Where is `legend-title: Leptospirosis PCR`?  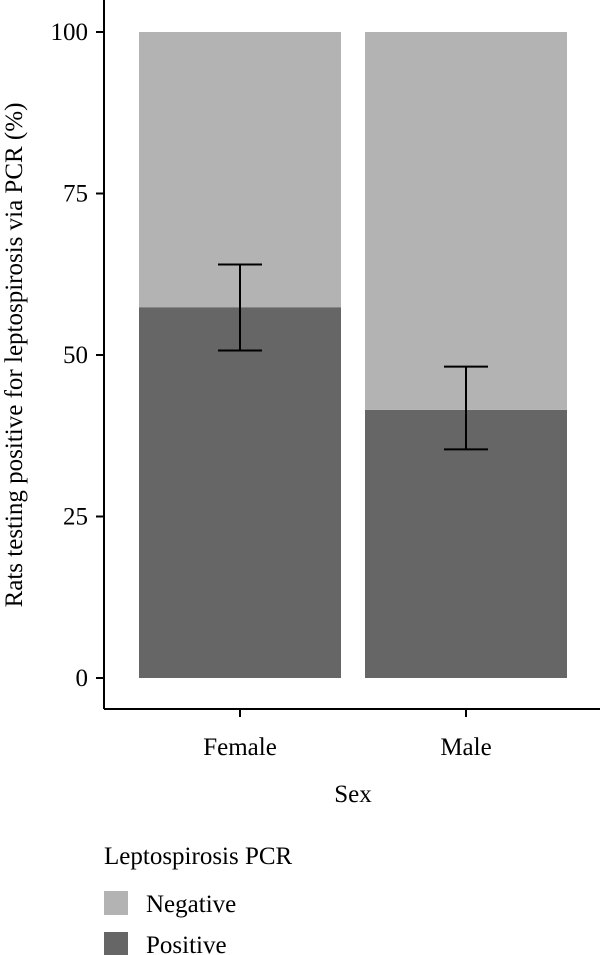 legend-title: Leptospirosis PCR is located at coordinates (198, 856).